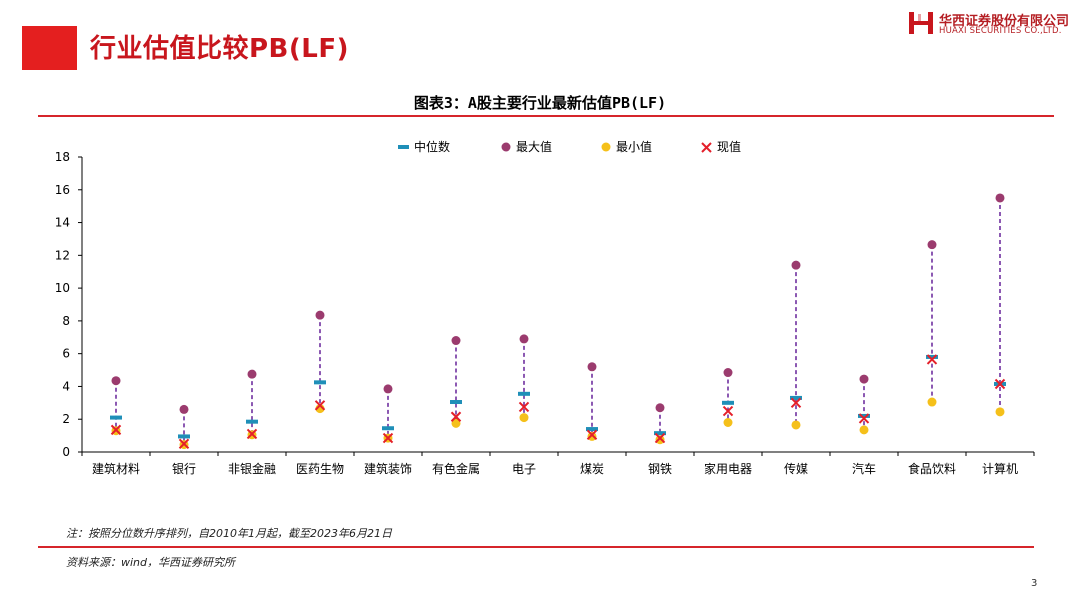  I want to click on x-category-label: 食品饮料, so click(932, 468).